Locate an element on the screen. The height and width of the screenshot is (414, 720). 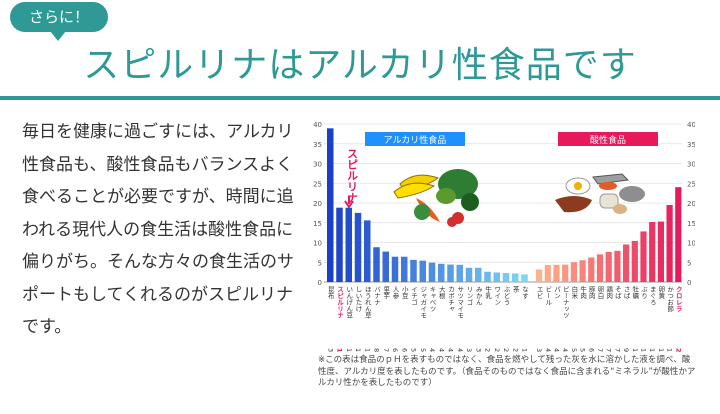
acid-bar-name: 牛肉 is located at coordinates (583, 292).